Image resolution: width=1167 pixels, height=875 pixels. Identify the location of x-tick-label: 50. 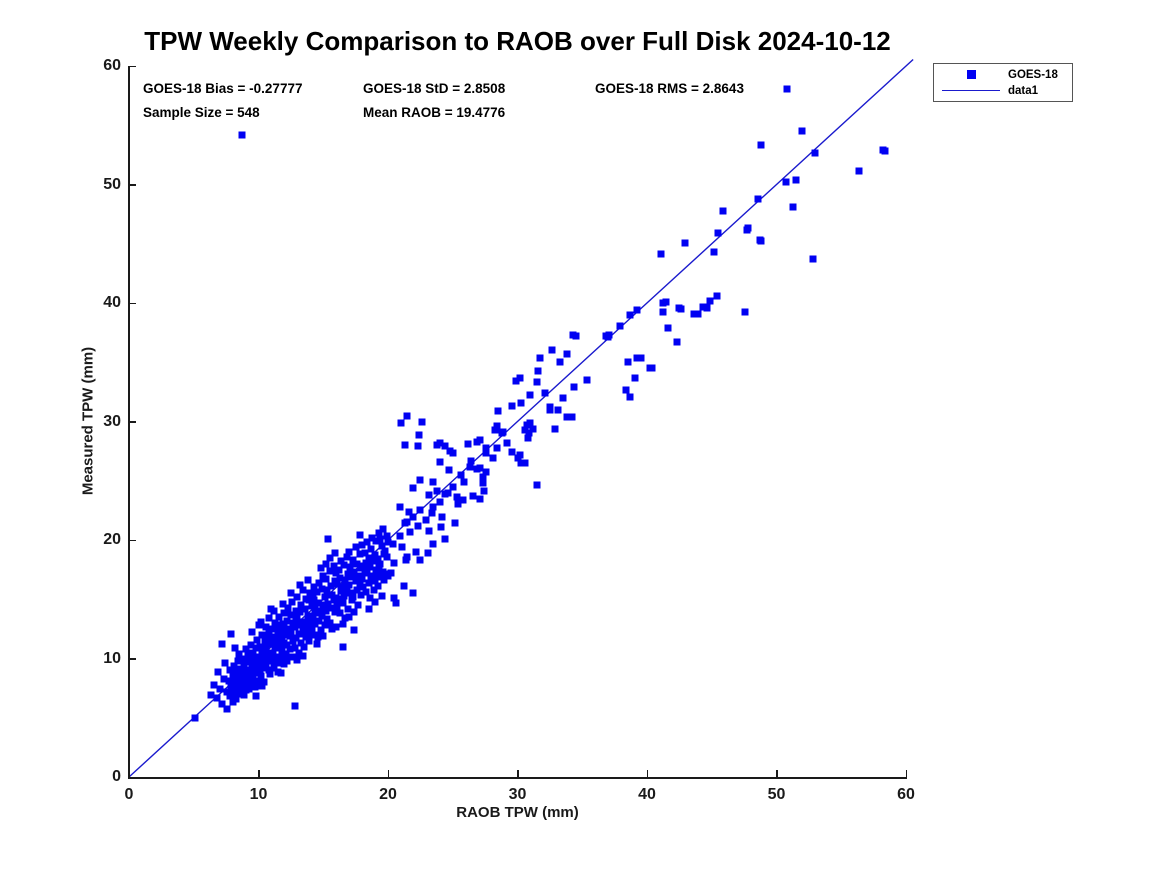
(776, 794).